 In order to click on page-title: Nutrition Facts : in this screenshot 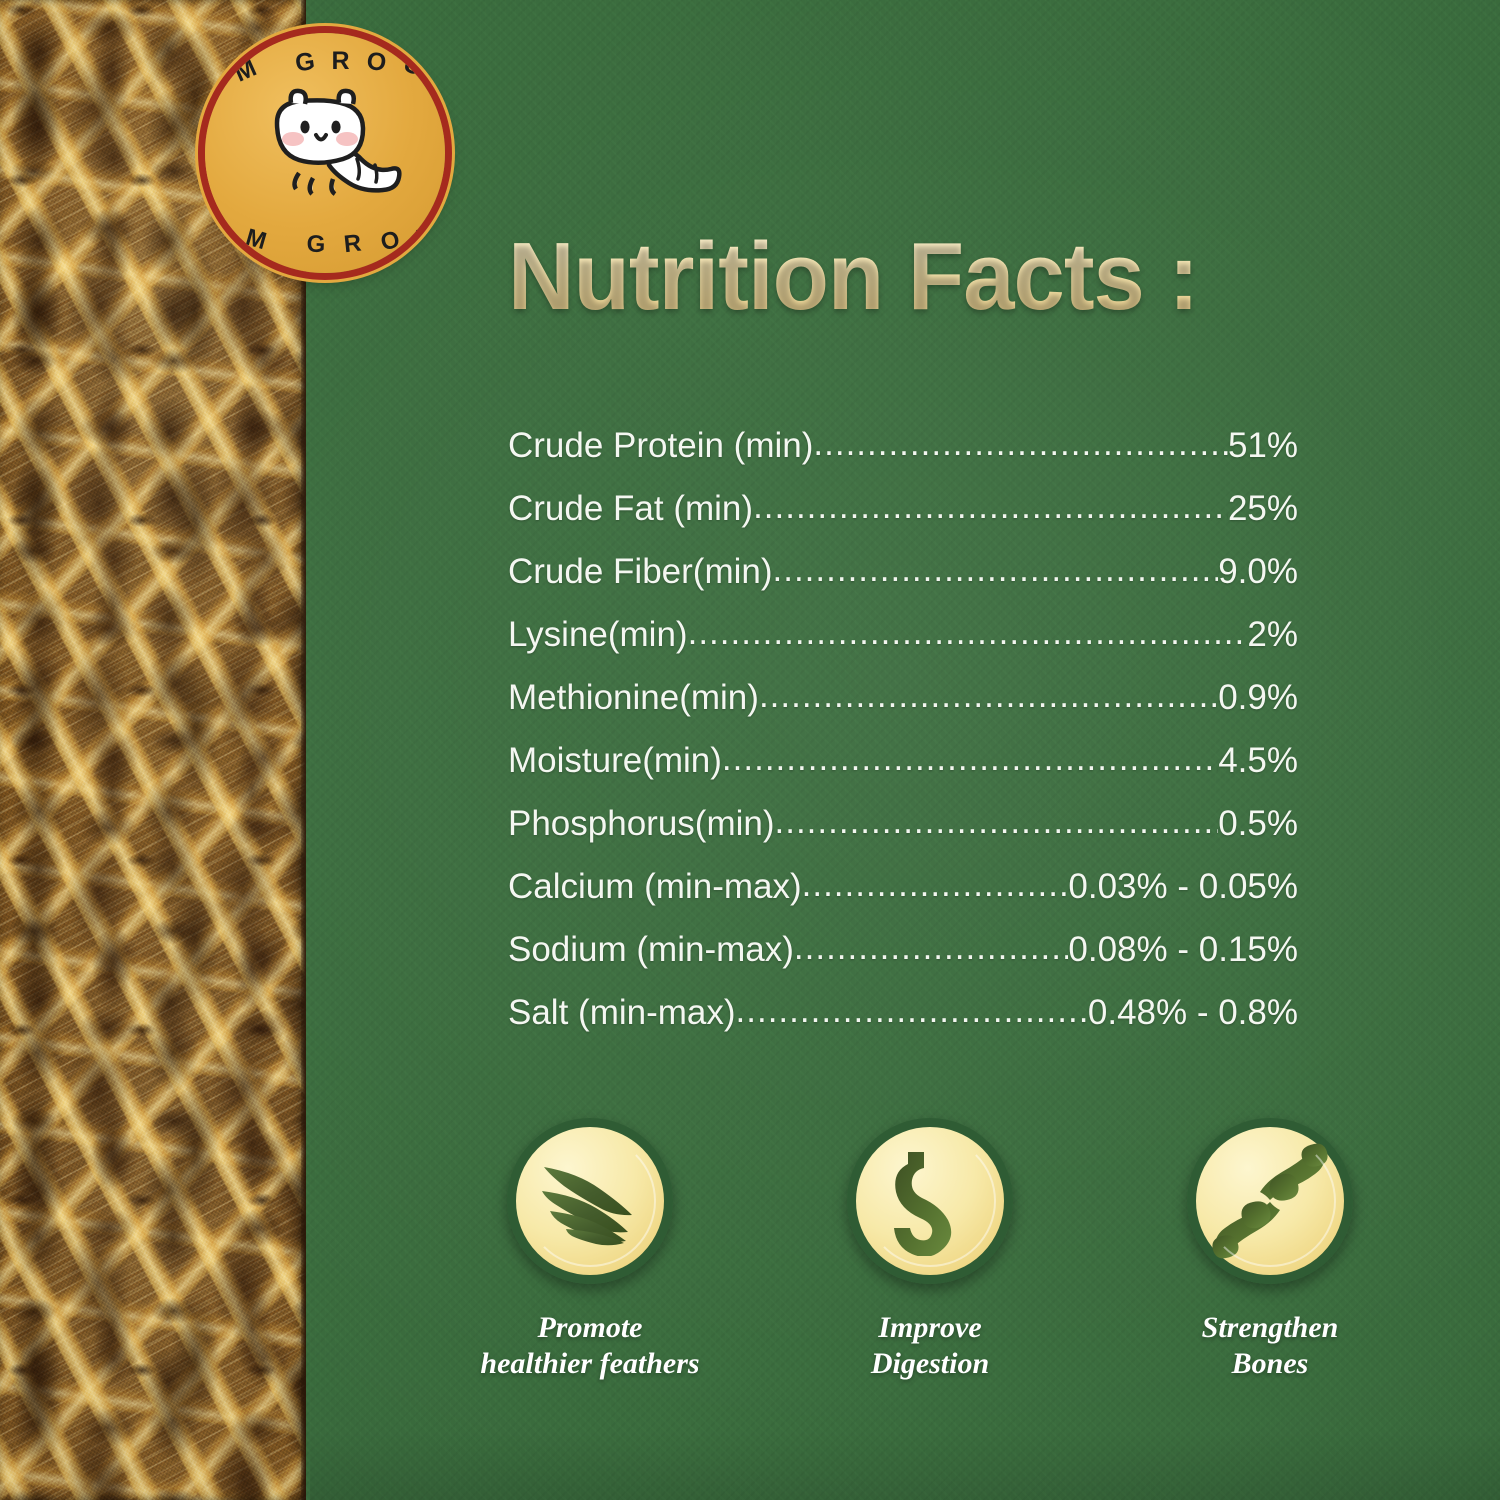, I will do `click(853, 276)`.